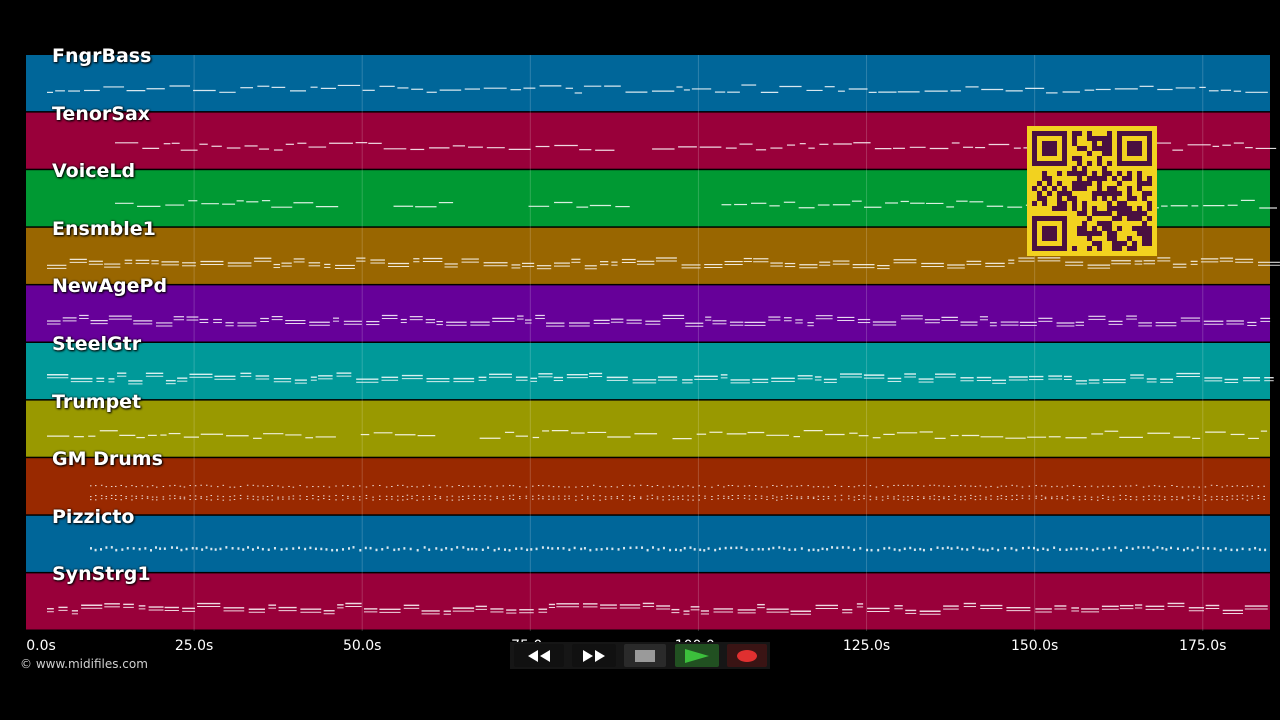  I want to click on time-tick-label: 50.0s, so click(362, 646).